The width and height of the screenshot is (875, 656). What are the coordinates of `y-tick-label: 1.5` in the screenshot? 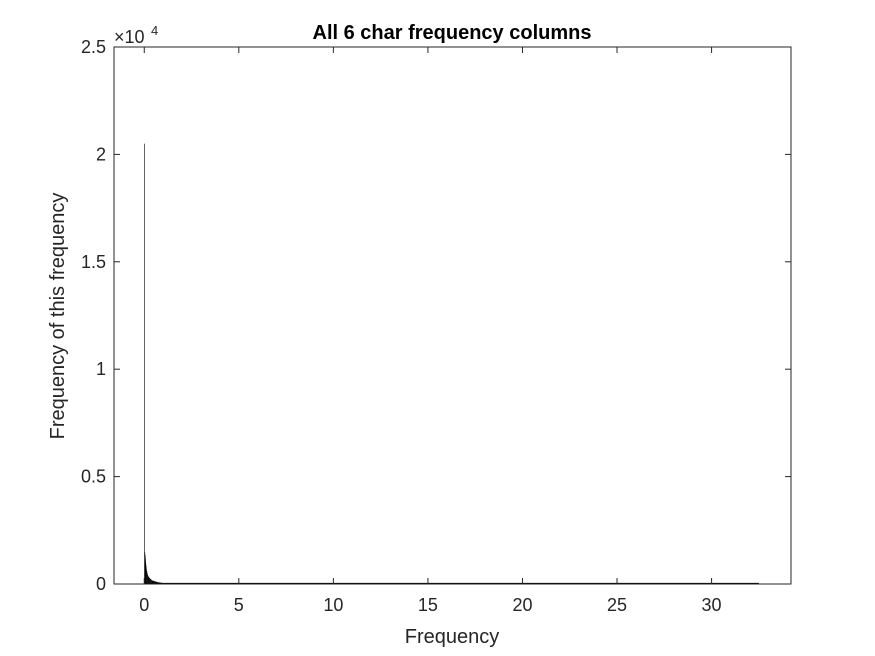 It's located at (93, 262).